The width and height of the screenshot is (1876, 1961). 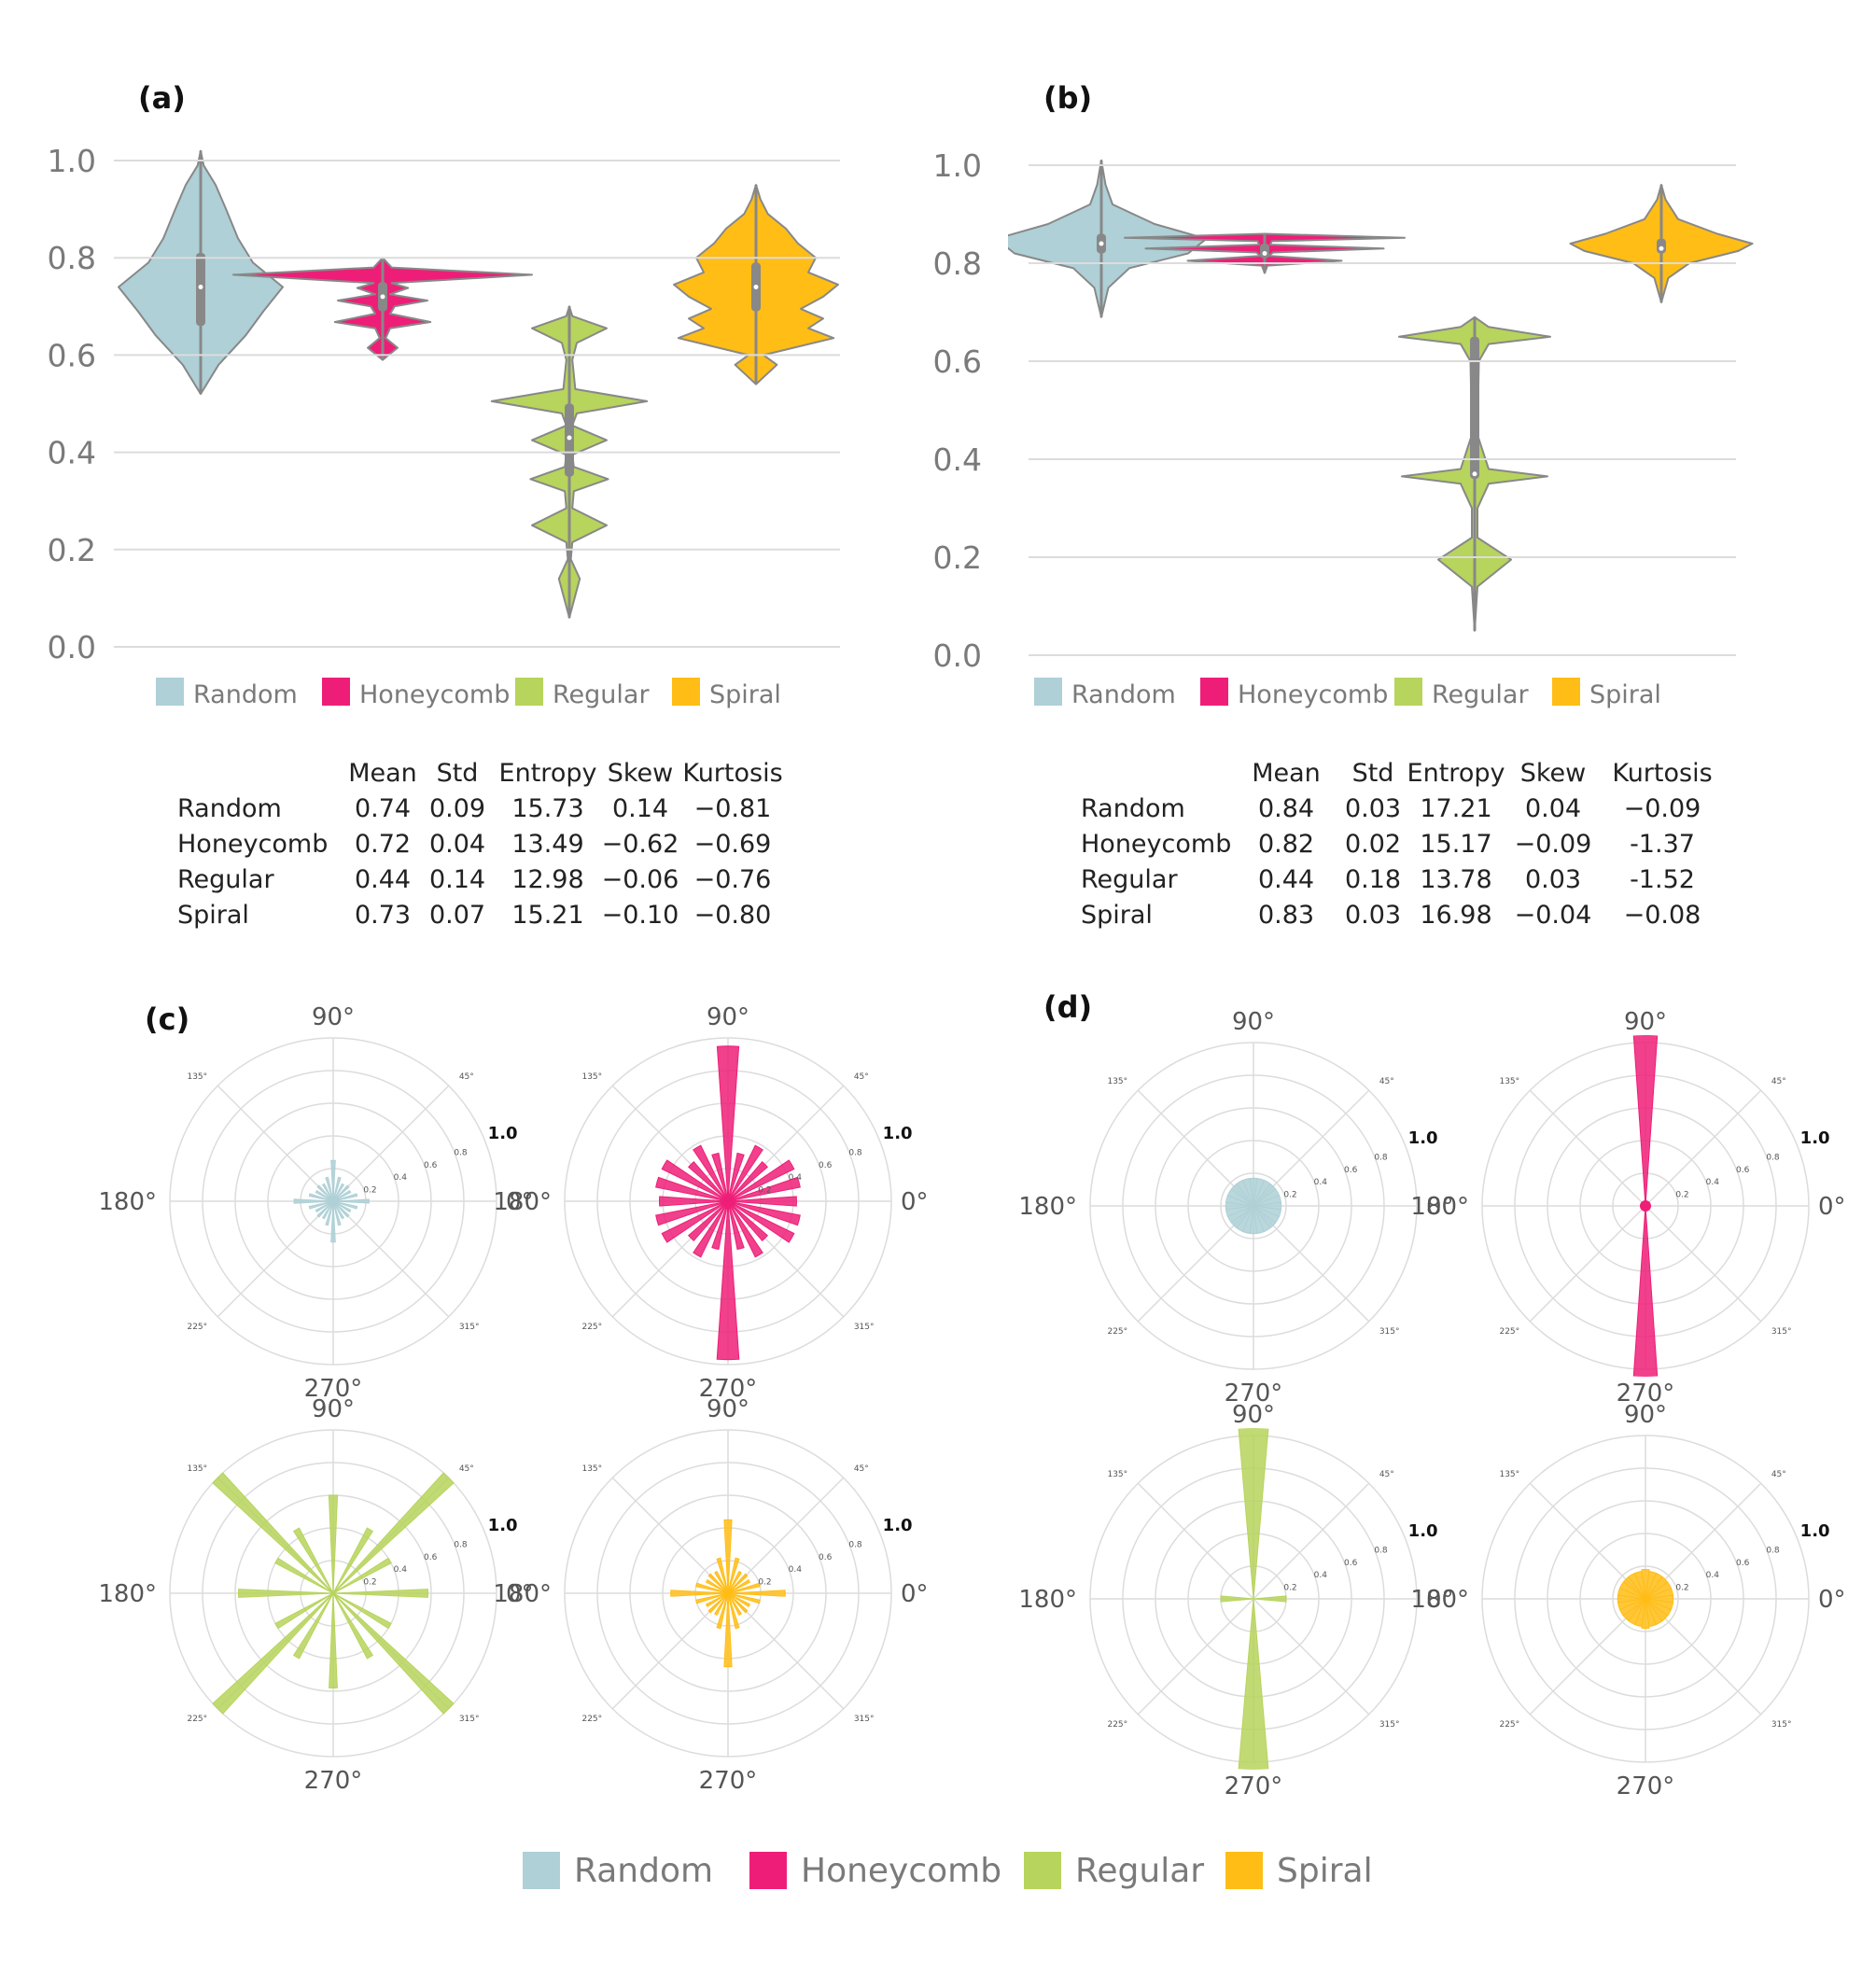 I want to click on angle-label-c-spiral-135: 135°, so click(x=591, y=1469).